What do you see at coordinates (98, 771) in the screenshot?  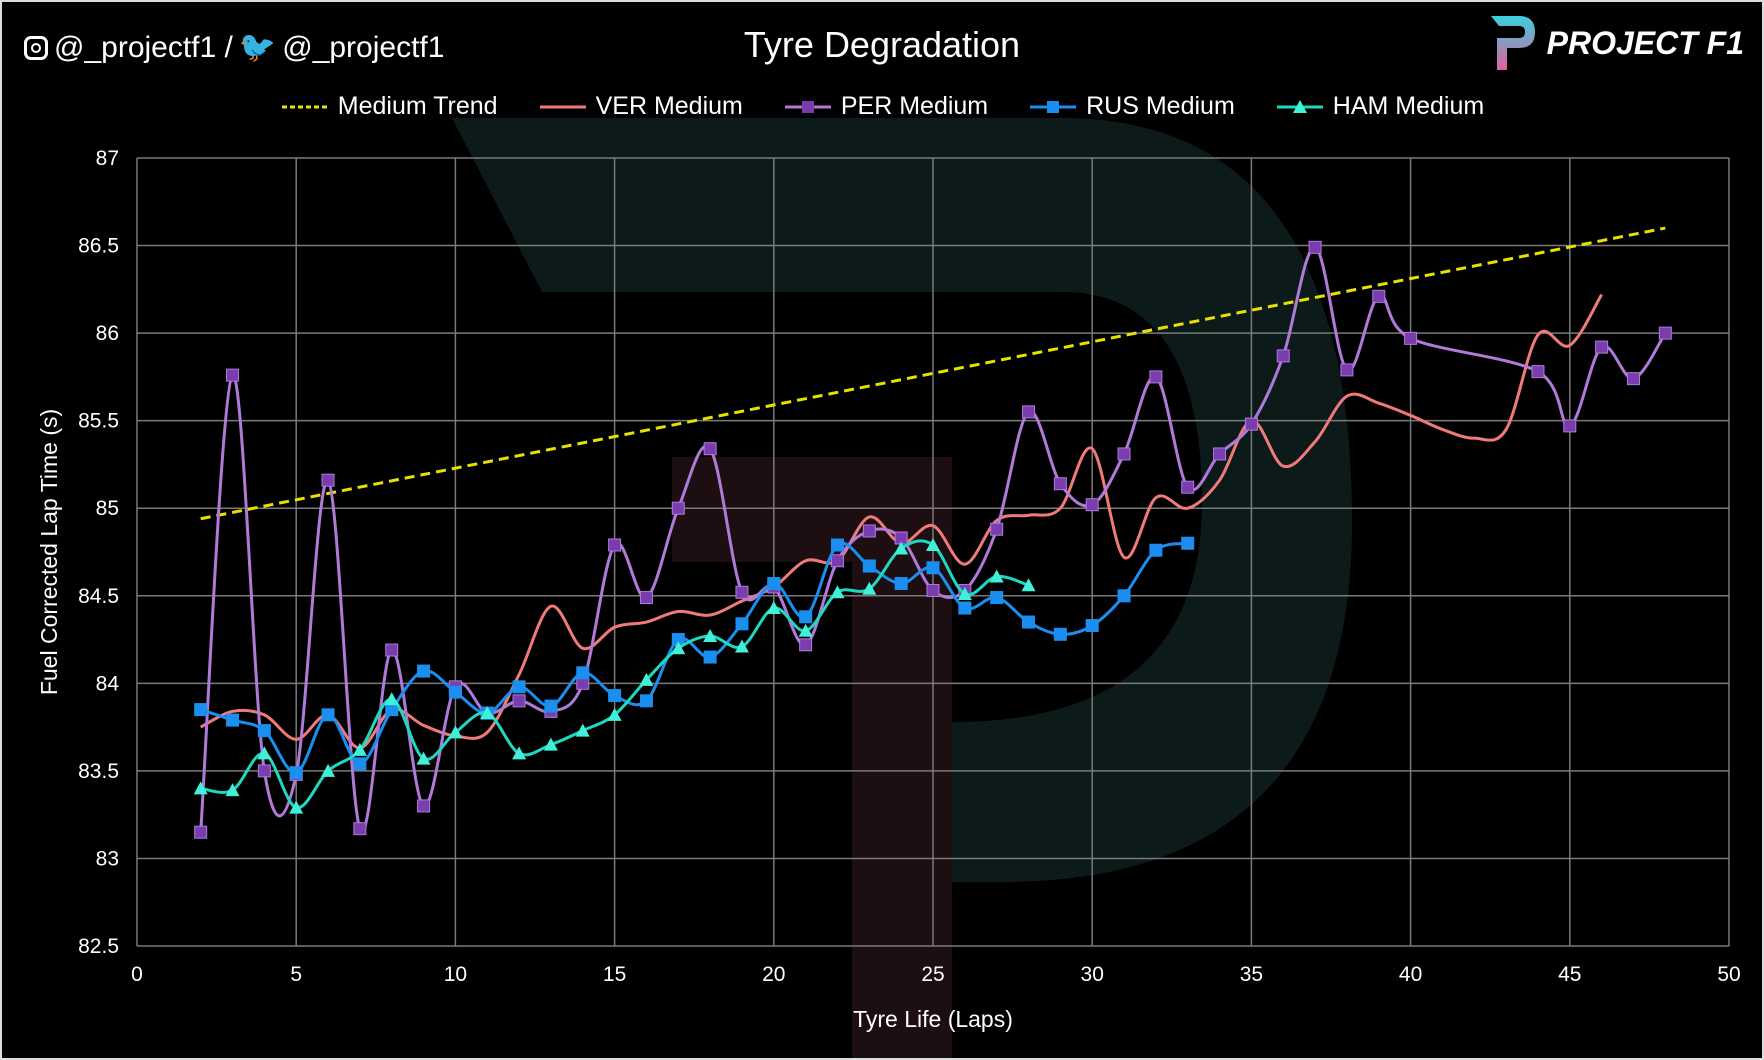 I see `y-tick-label: 83.5` at bounding box center [98, 771].